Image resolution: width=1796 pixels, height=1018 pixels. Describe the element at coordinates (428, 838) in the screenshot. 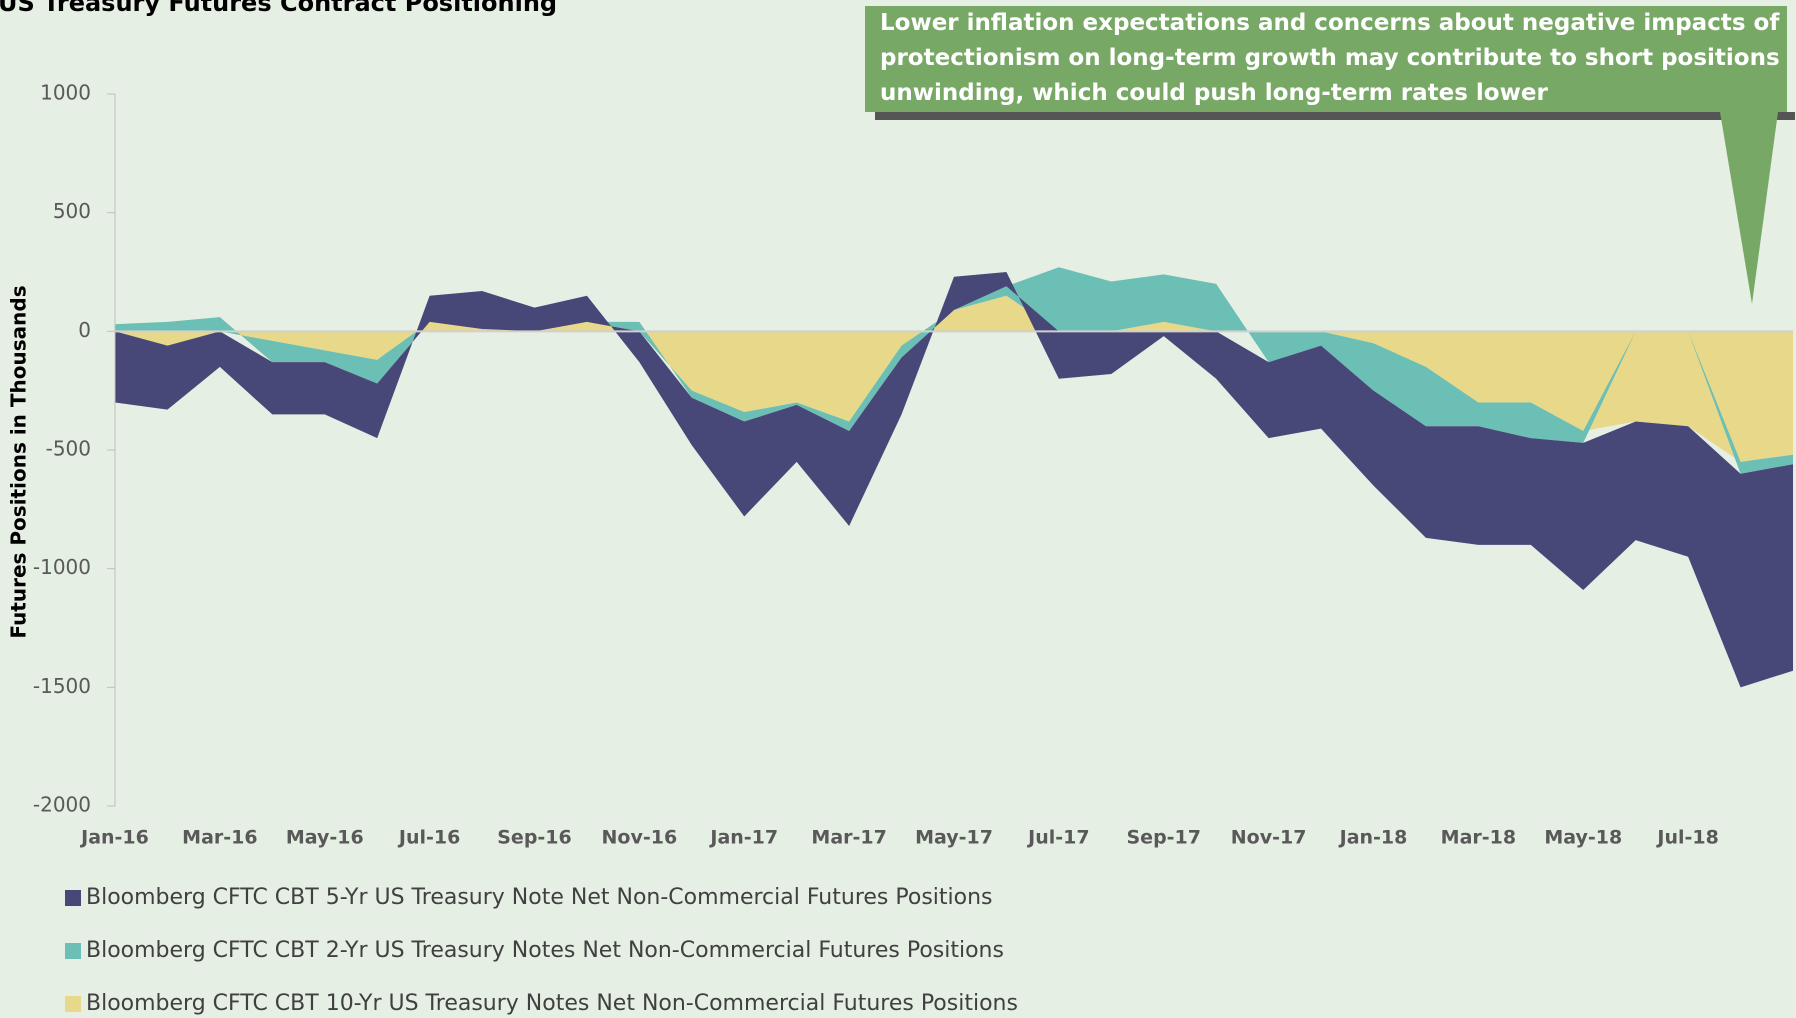

I see `x-tick-label: Jul-16` at that location.